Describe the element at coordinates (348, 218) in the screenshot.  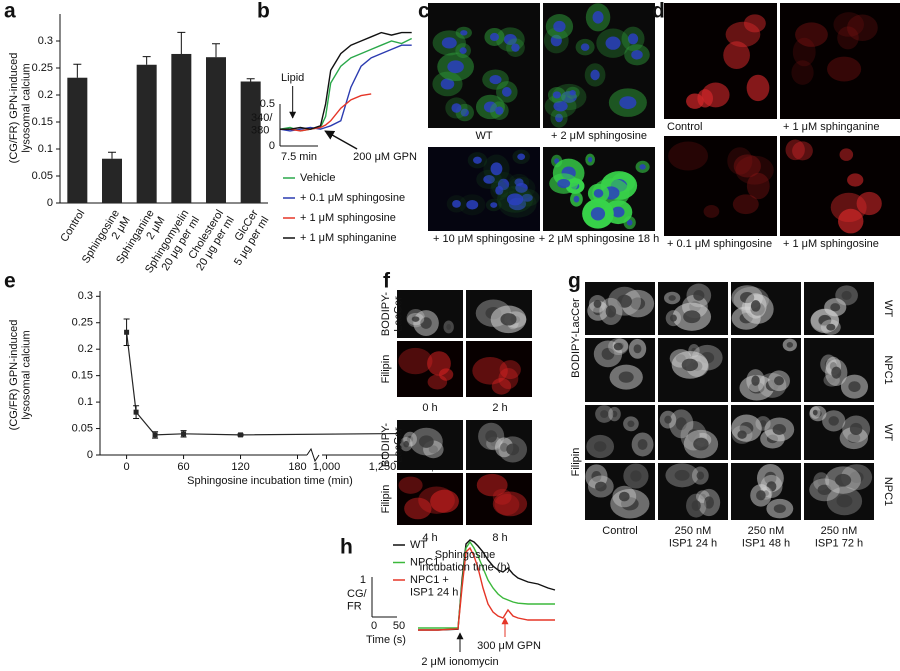
I see `legend-label: + 1 μM sphingosine` at that location.